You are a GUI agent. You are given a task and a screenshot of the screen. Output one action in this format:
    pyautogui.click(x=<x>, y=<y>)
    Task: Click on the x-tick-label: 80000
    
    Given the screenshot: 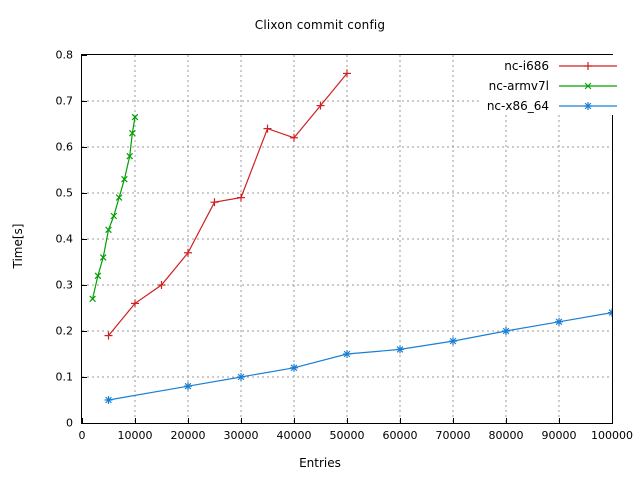 What is the action you would take?
    pyautogui.click(x=506, y=435)
    